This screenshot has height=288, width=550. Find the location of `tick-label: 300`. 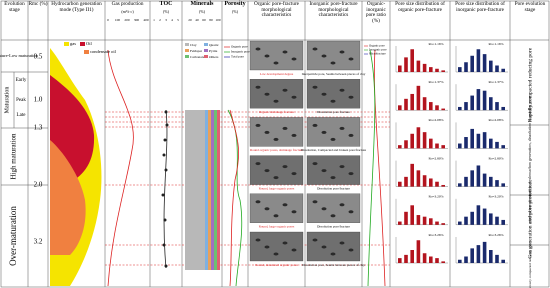

tick-label: 300 is located at coordinates (137, 20).